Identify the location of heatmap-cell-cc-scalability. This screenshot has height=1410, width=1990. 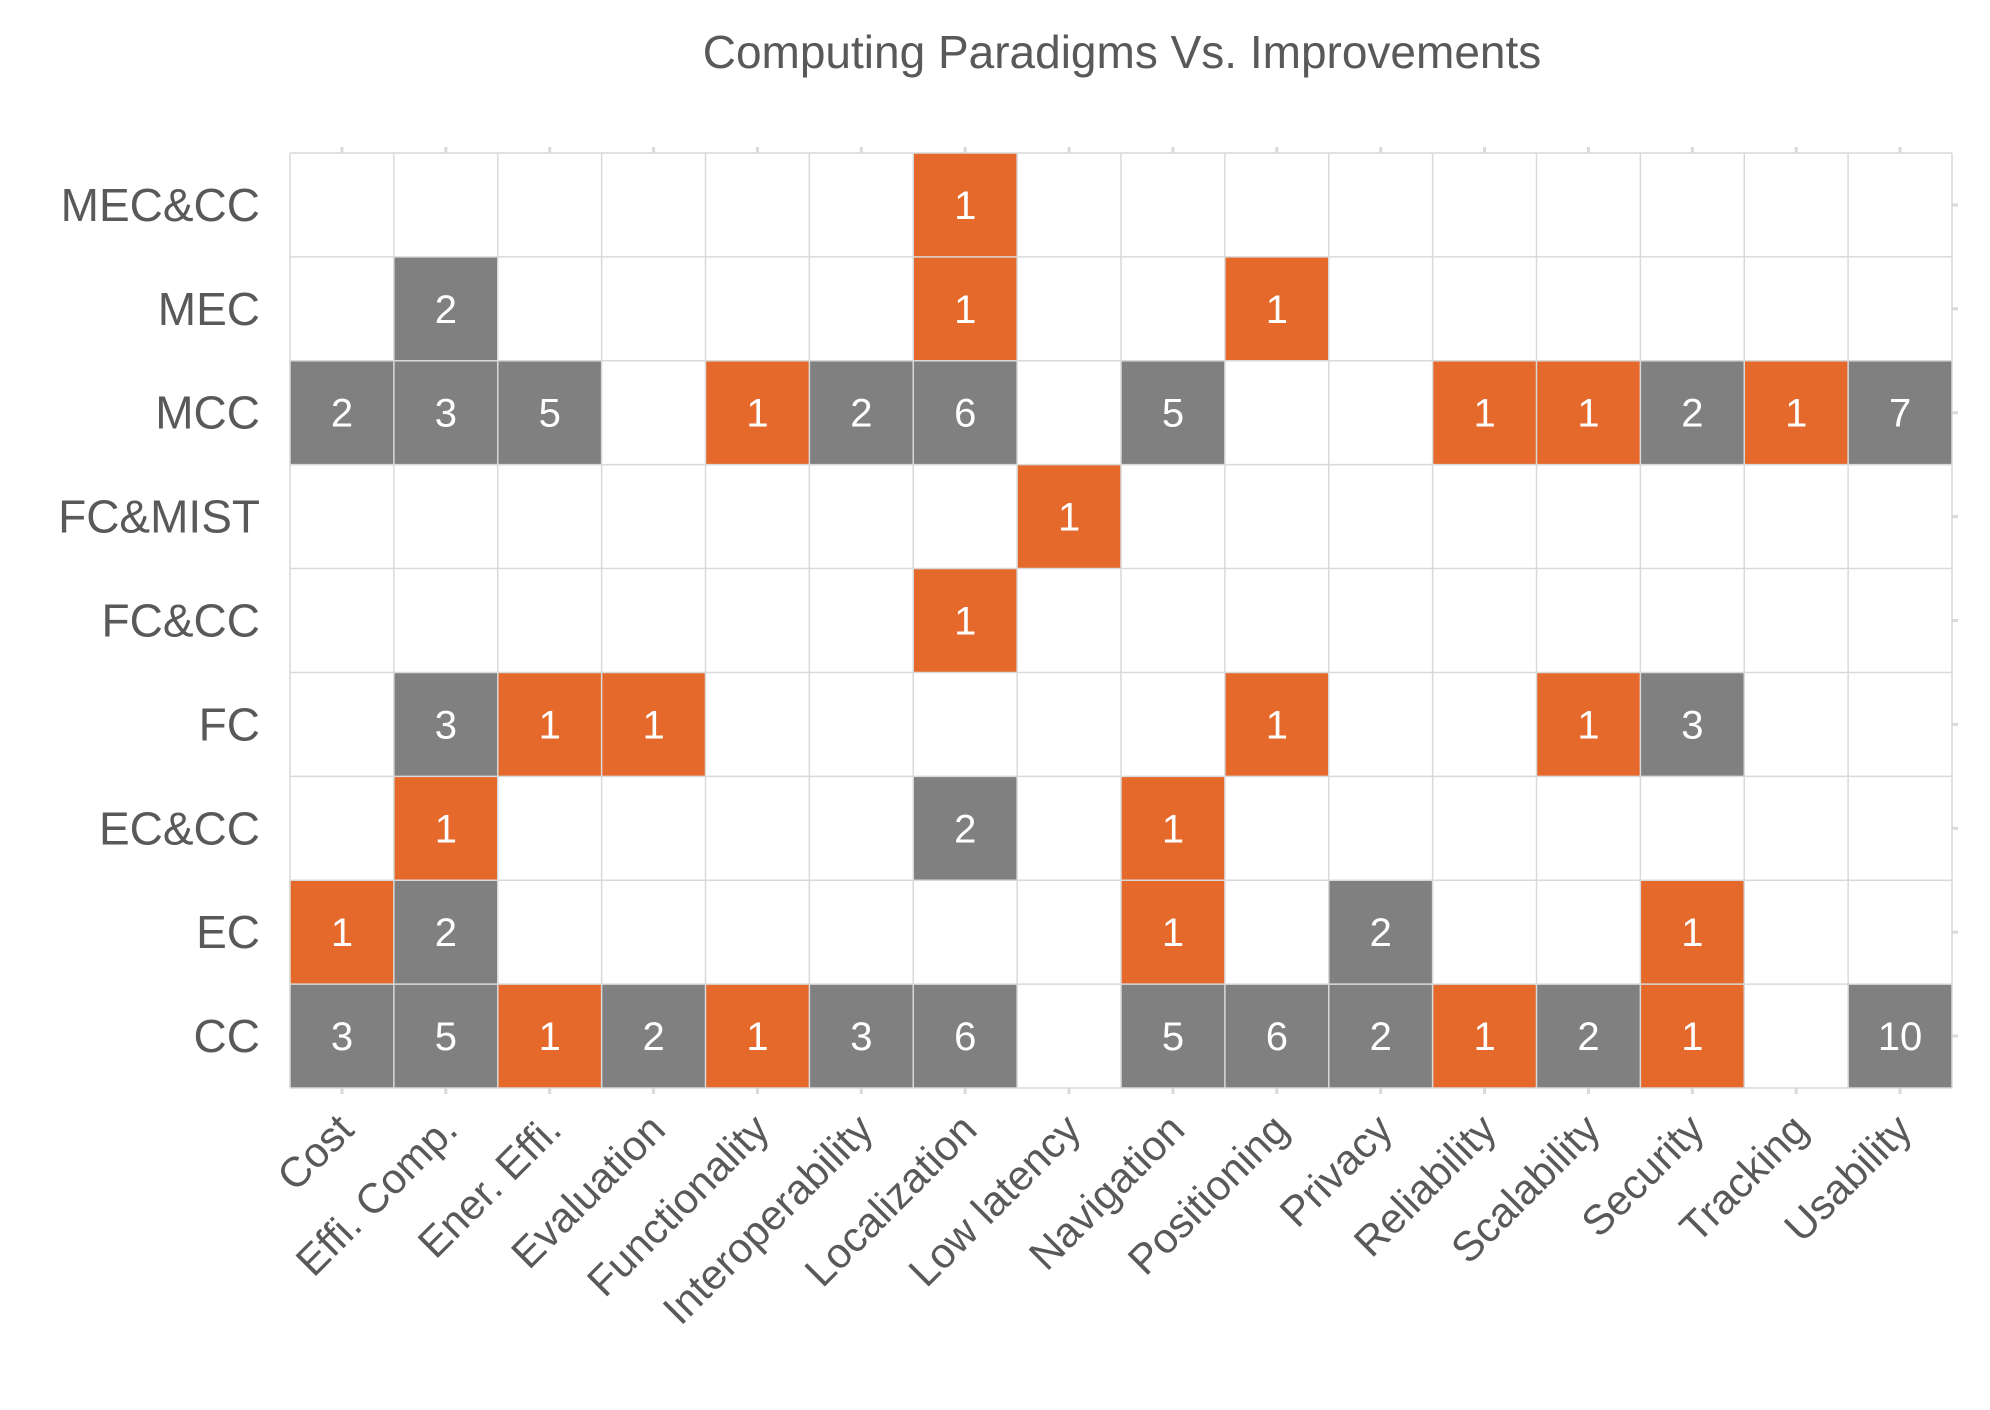
(1588, 1036).